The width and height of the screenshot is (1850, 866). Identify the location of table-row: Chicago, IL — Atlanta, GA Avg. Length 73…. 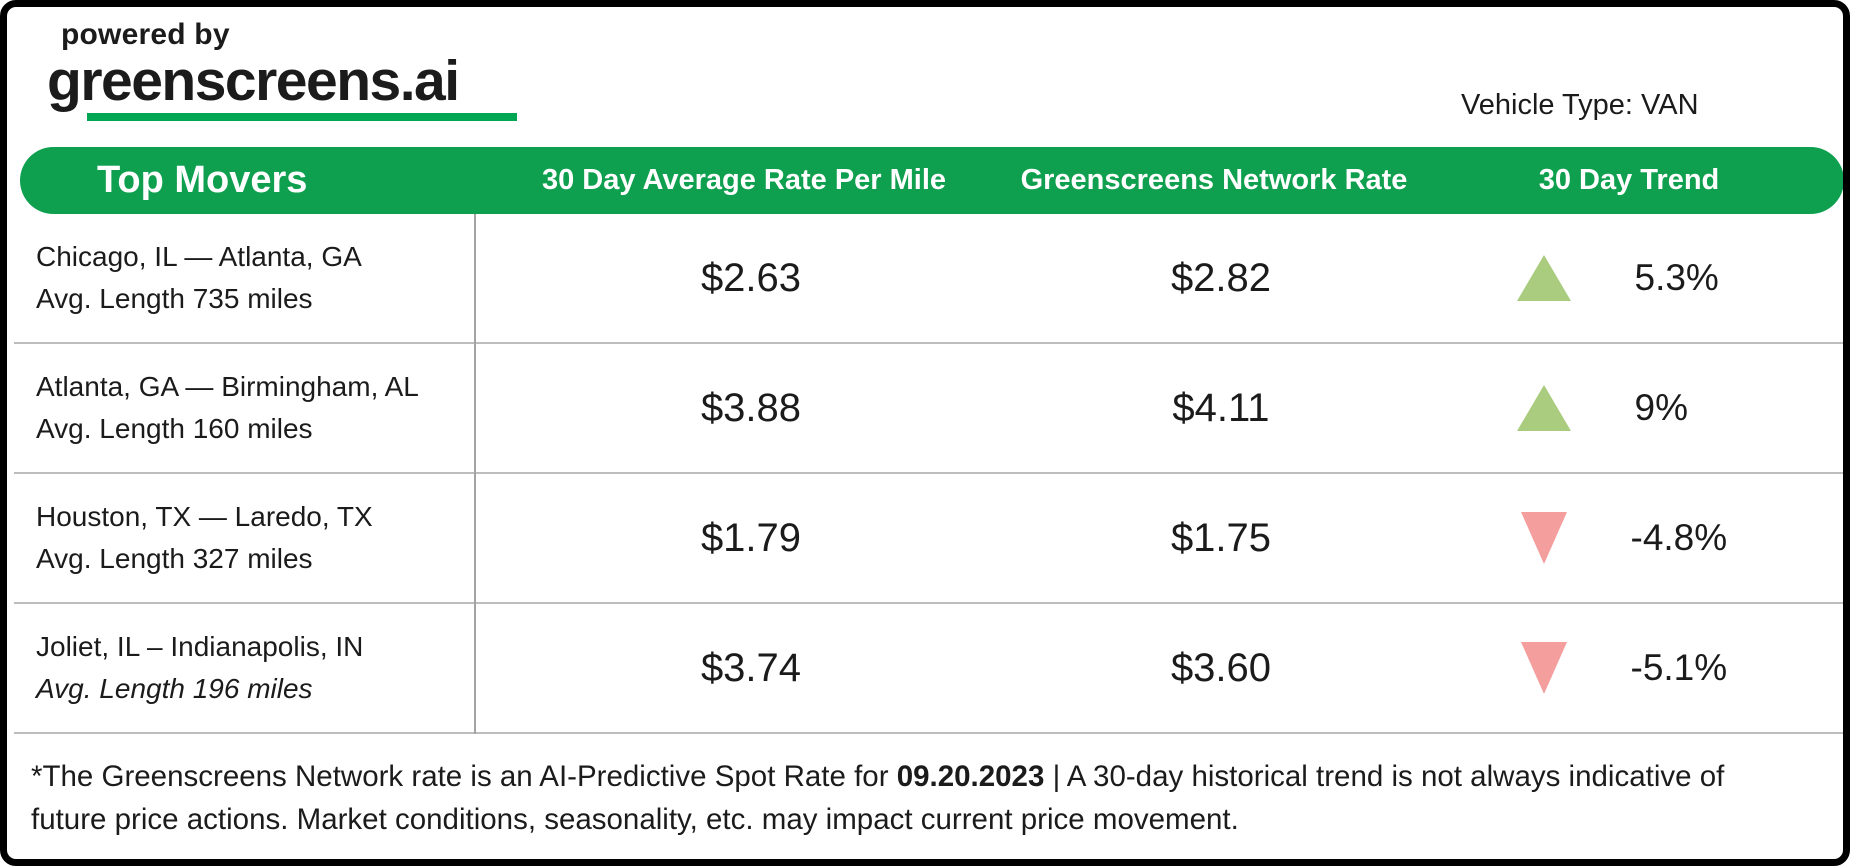
(928, 279).